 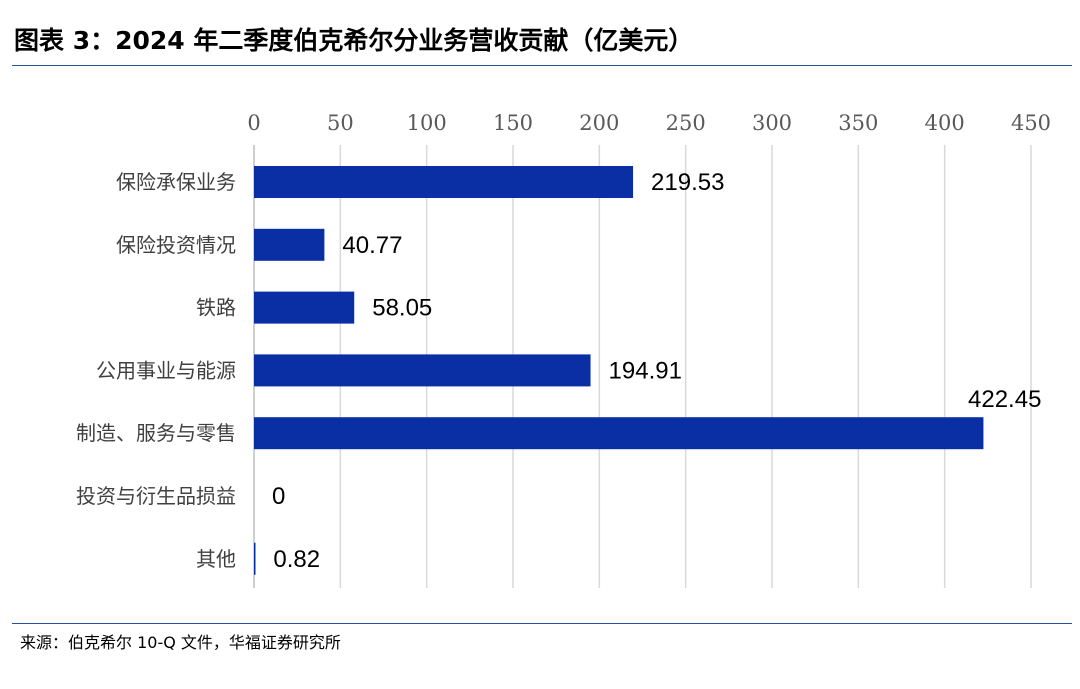 What do you see at coordinates (402, 308) in the screenshot?
I see `data-label: 58.05` at bounding box center [402, 308].